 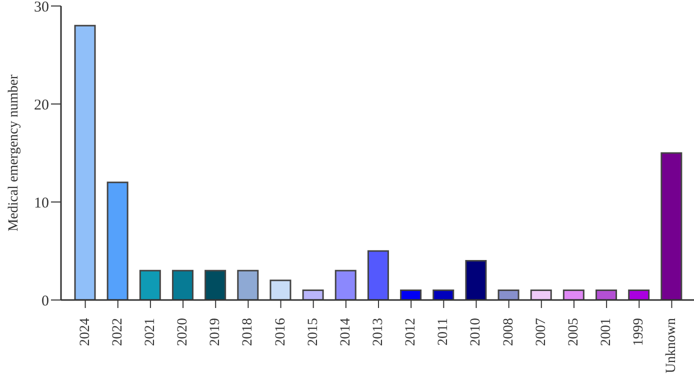 What do you see at coordinates (41, 105) in the screenshot?
I see `y-tick-label: 20` at bounding box center [41, 105].